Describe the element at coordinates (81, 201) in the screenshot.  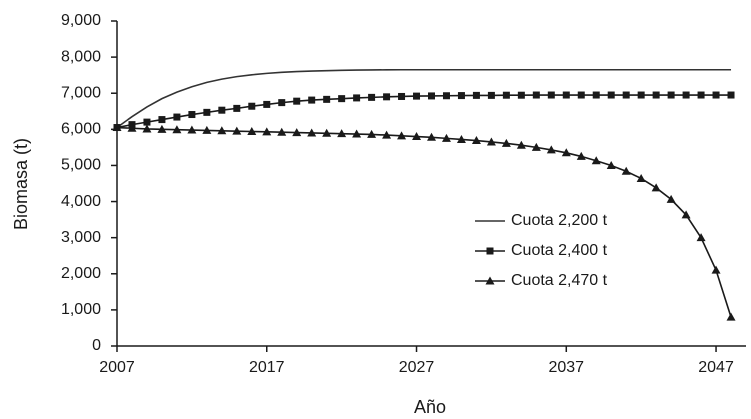
I see `y-tick-label: 4,000` at that location.